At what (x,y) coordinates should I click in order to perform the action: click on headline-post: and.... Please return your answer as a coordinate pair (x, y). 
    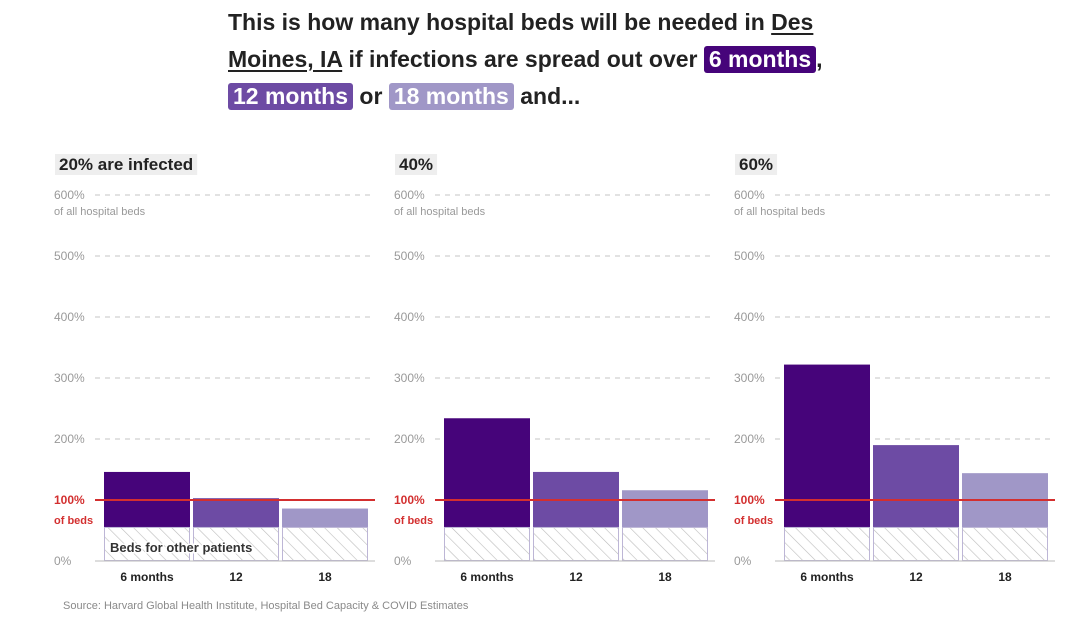
    Looking at the image, I should click on (547, 96).